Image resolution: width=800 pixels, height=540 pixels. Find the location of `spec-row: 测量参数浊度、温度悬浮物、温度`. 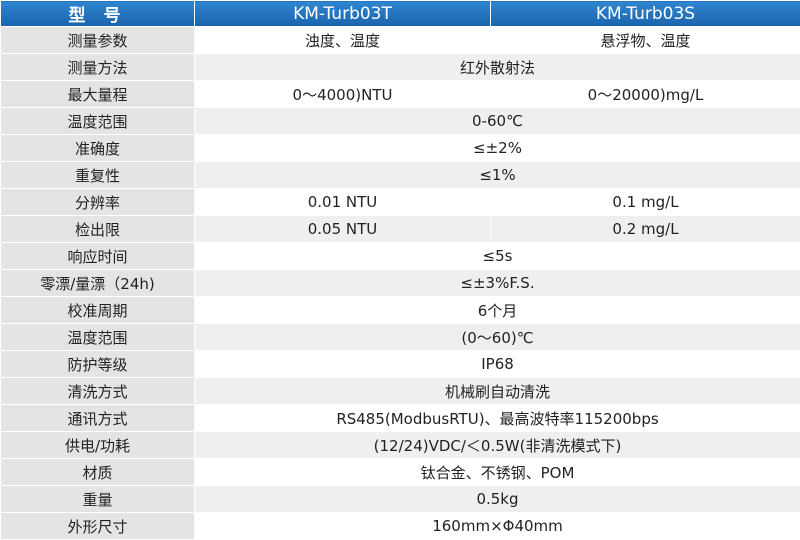

spec-row: 测量参数浊度、温度悬浮物、温度 is located at coordinates (400, 40).